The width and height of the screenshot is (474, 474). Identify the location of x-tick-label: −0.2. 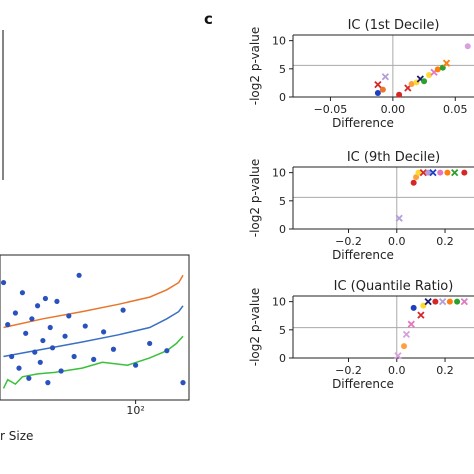
(348, 241).